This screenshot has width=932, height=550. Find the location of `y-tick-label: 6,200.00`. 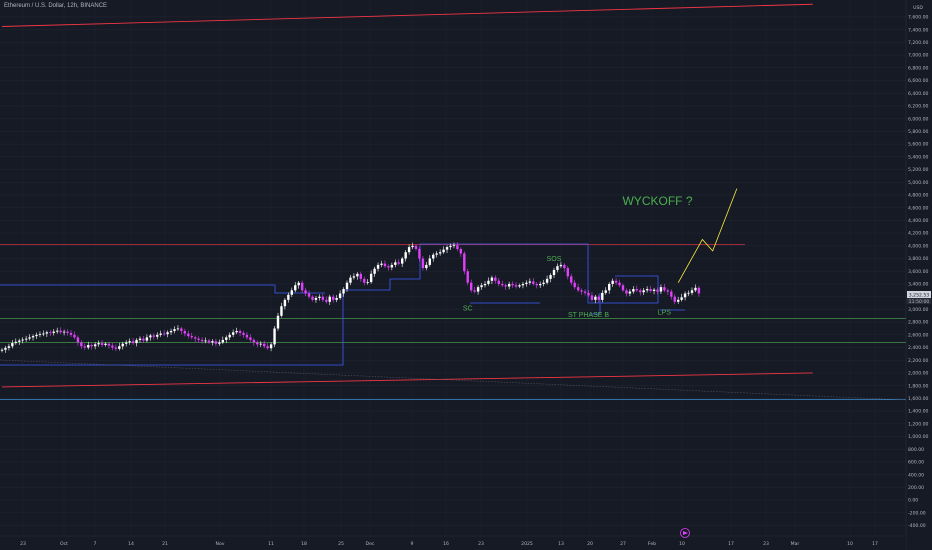

y-tick-label: 6,200.00 is located at coordinates (918, 107).